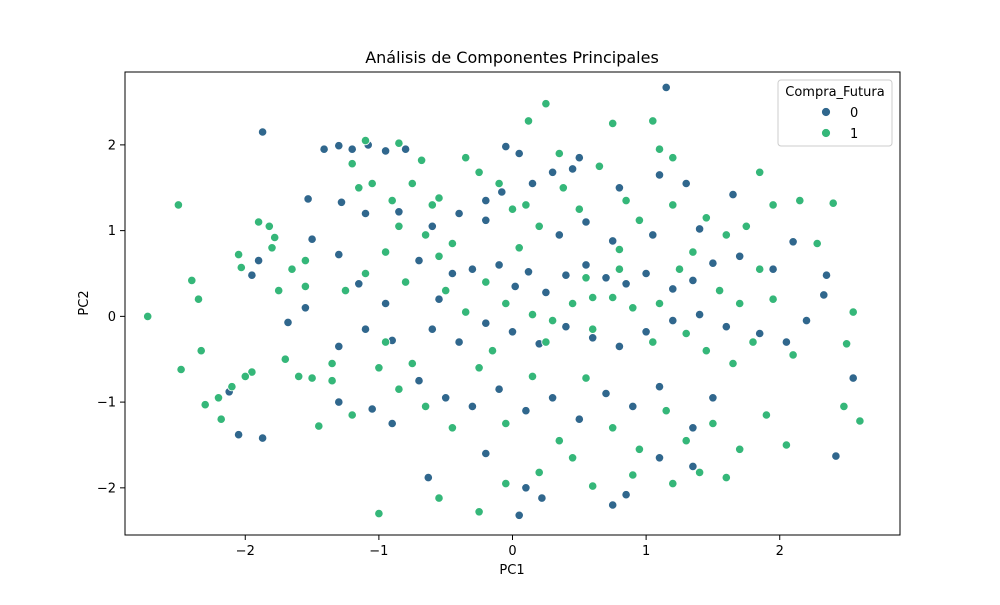 The image size is (1000, 605). Describe the element at coordinates (835, 113) in the screenshot. I see `legend-box` at that location.